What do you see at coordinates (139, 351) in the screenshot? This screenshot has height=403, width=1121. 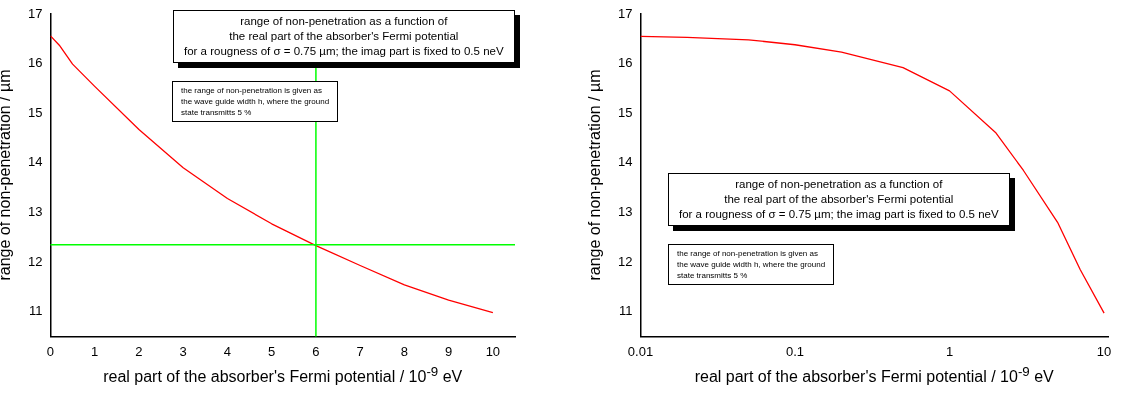 I see `x-tick-label: 2` at bounding box center [139, 351].